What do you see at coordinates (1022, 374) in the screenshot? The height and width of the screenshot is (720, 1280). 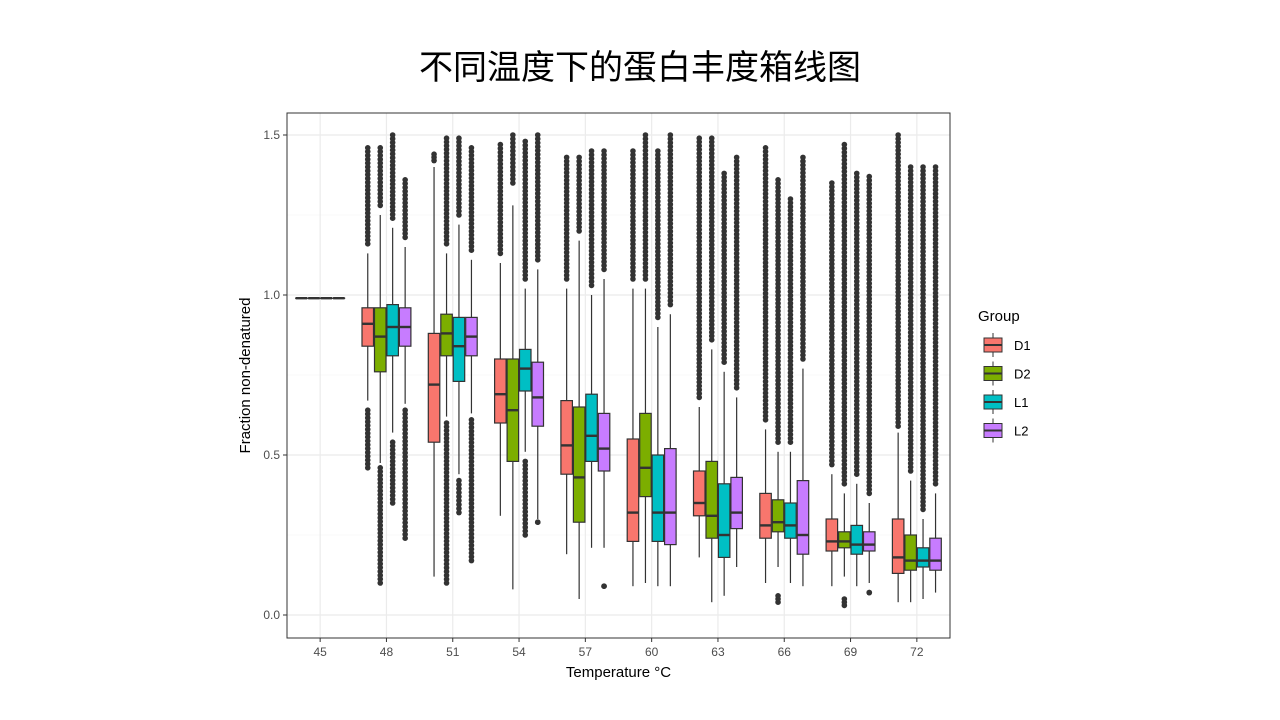 I see `legend-label: D2` at bounding box center [1022, 374].